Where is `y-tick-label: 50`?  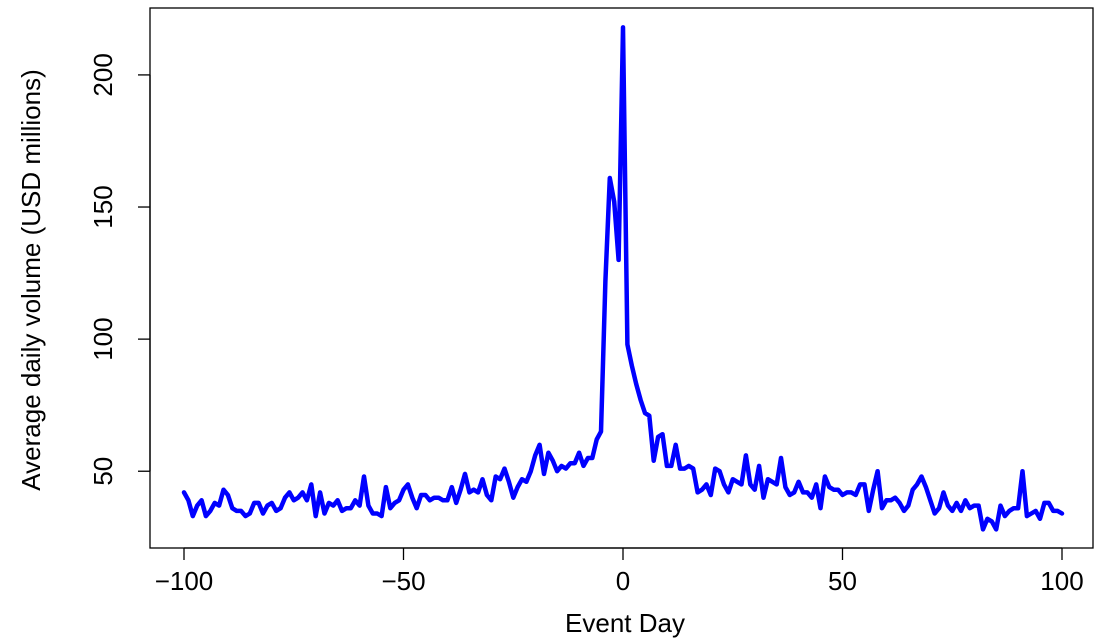
y-tick-label: 50 is located at coordinates (103, 471).